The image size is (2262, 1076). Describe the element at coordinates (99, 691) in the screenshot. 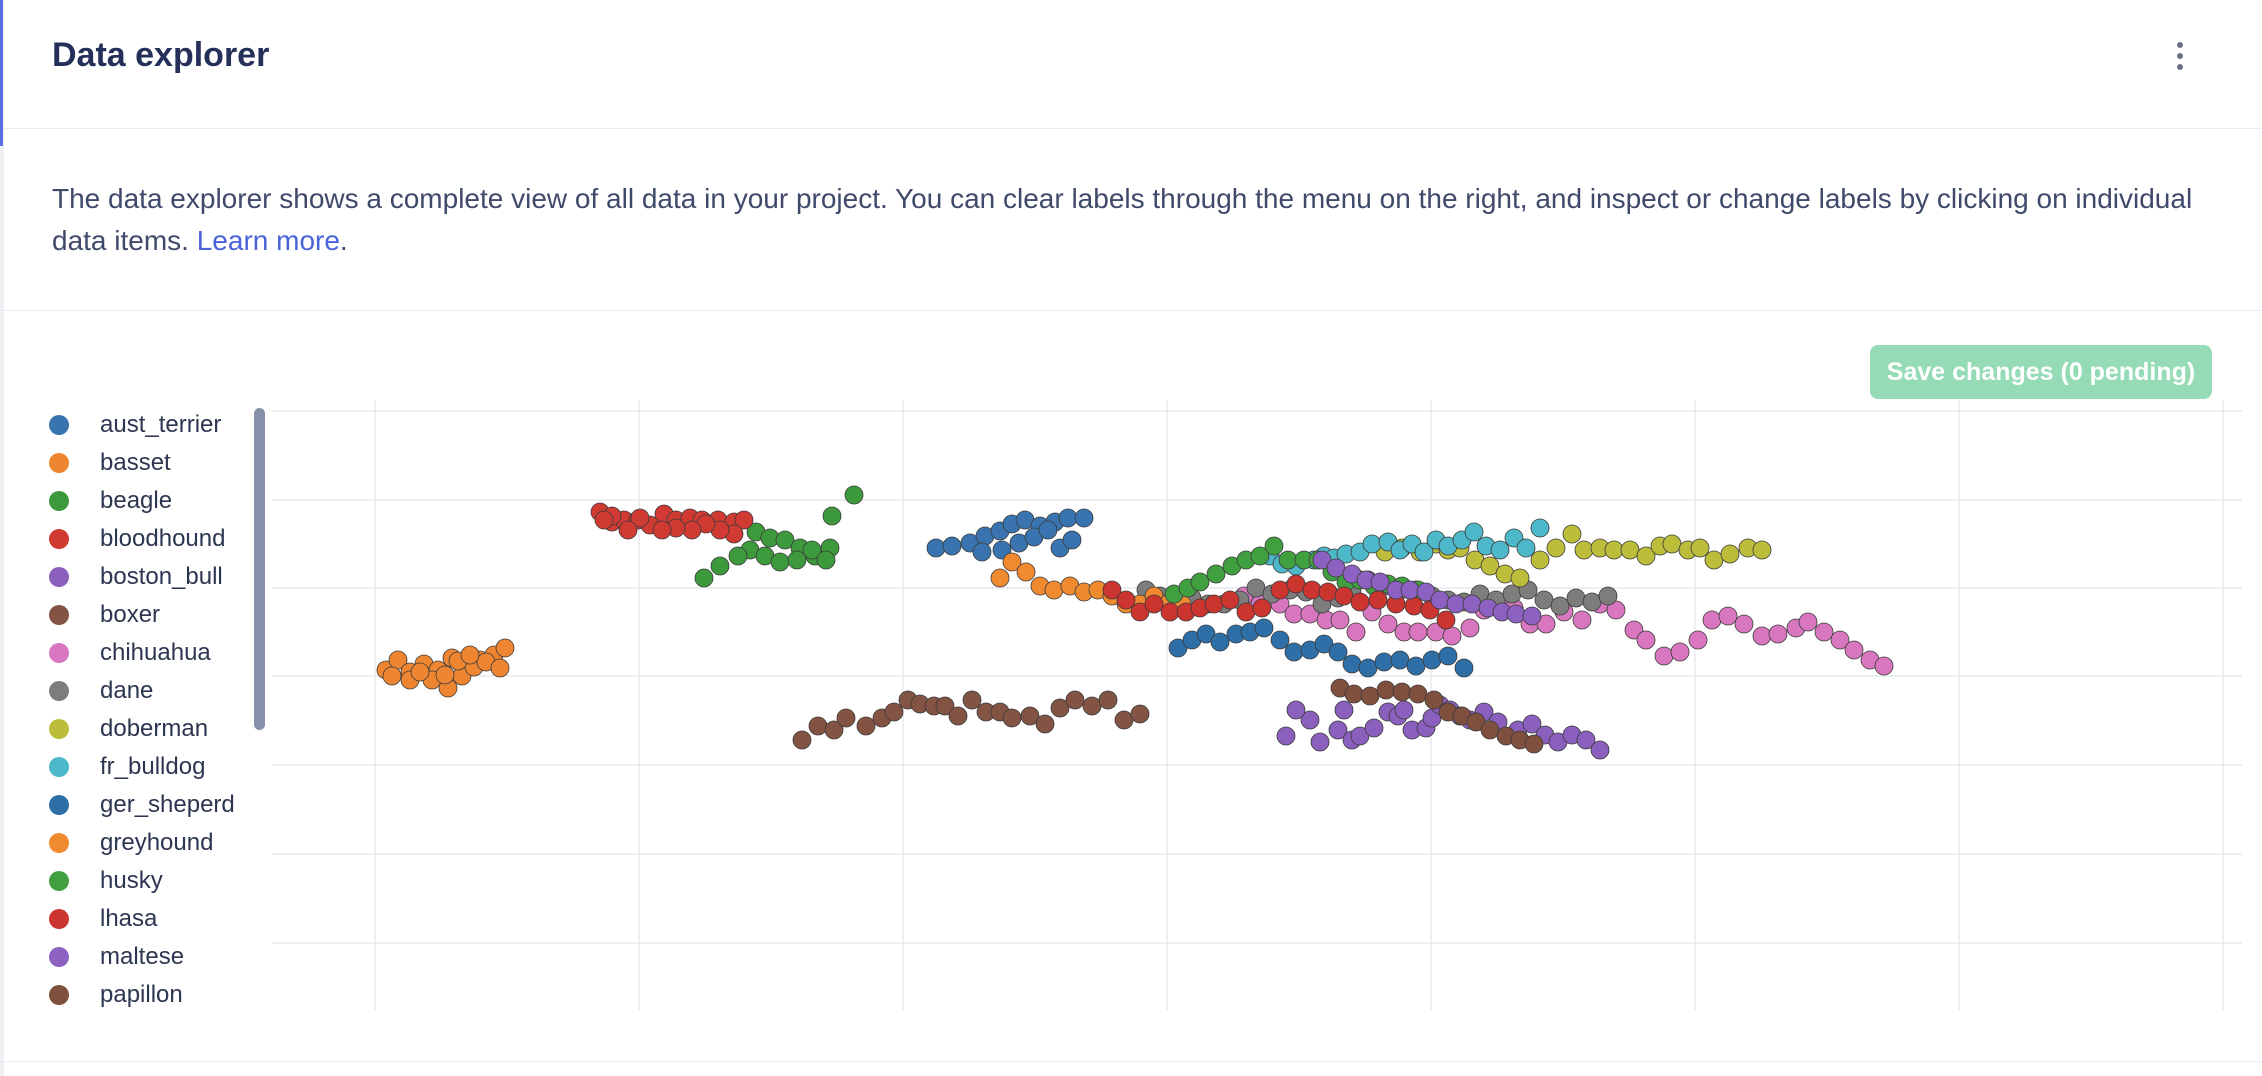

I see `legend-item-dane: dane` at that location.